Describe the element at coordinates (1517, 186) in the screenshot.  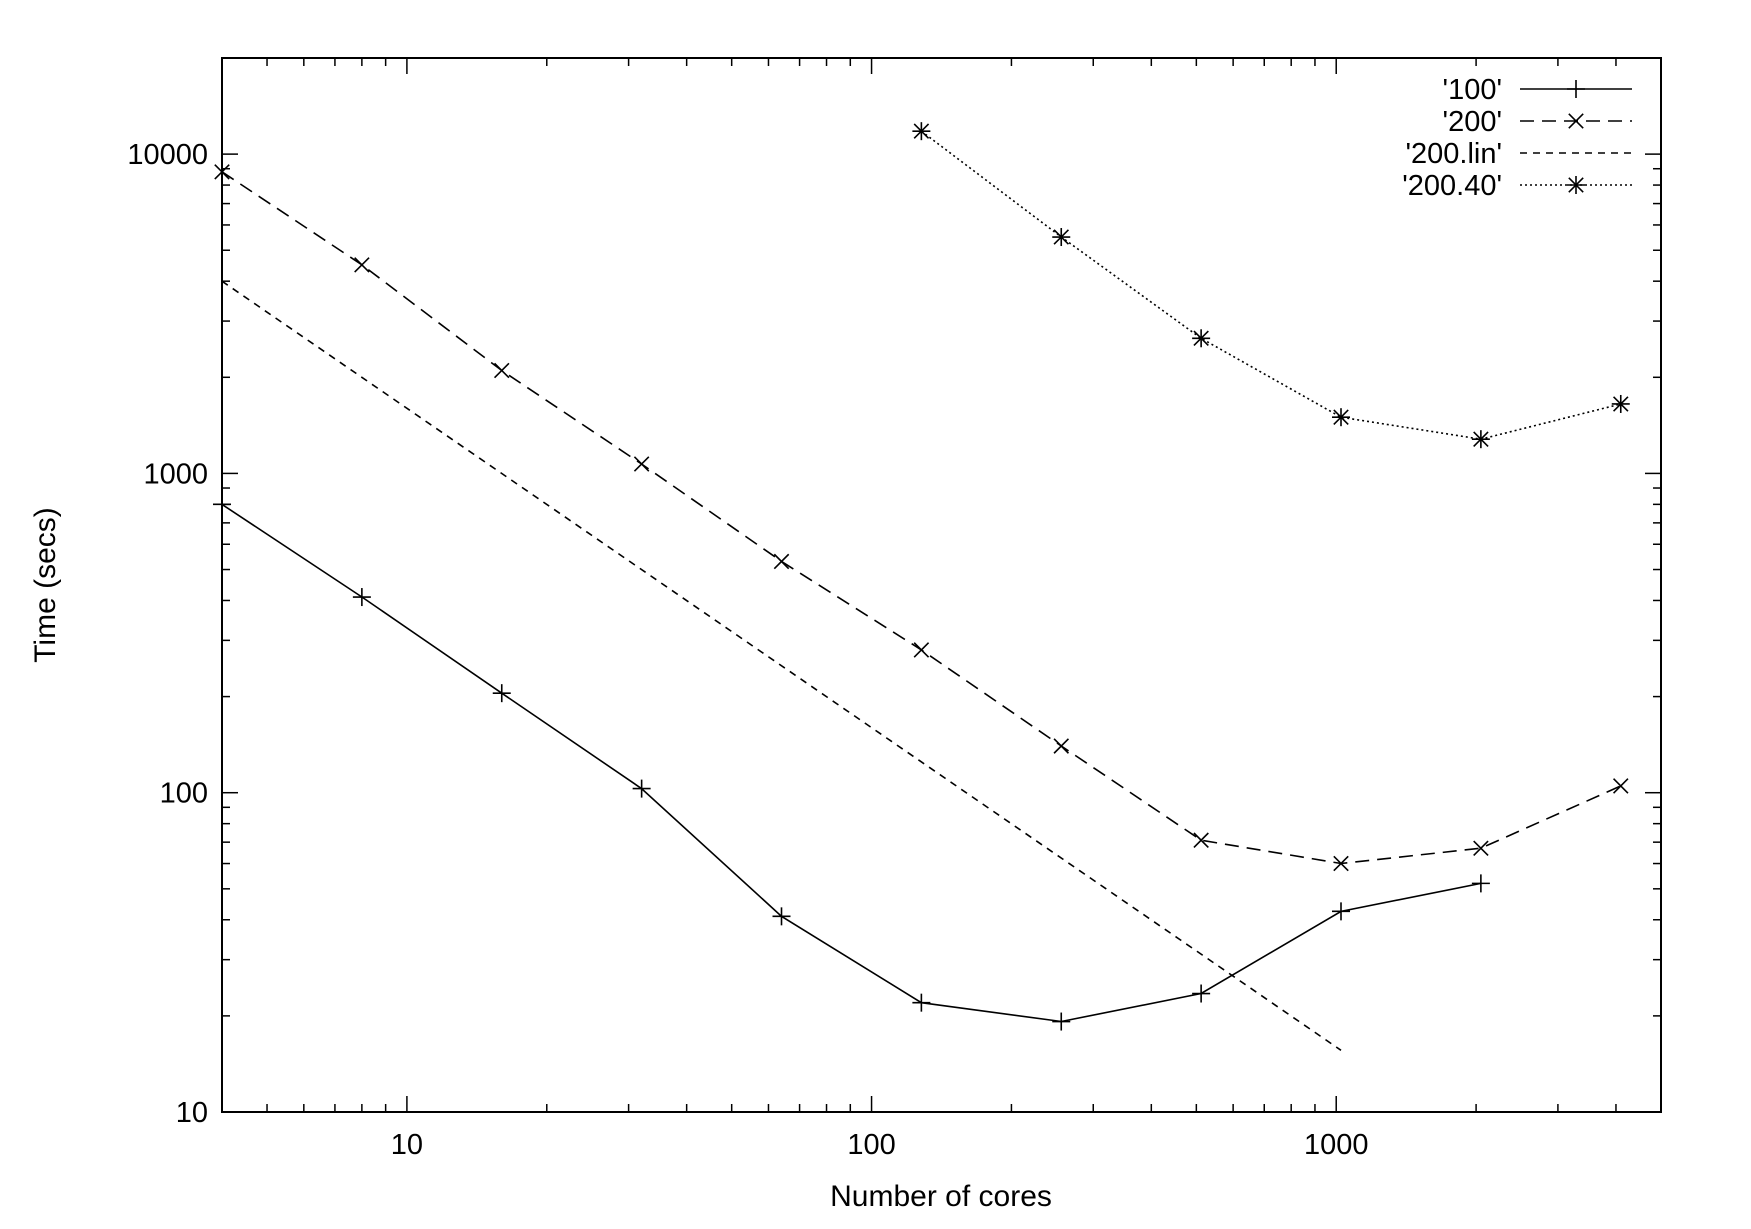
I see `legend-item: '200.40'` at that location.